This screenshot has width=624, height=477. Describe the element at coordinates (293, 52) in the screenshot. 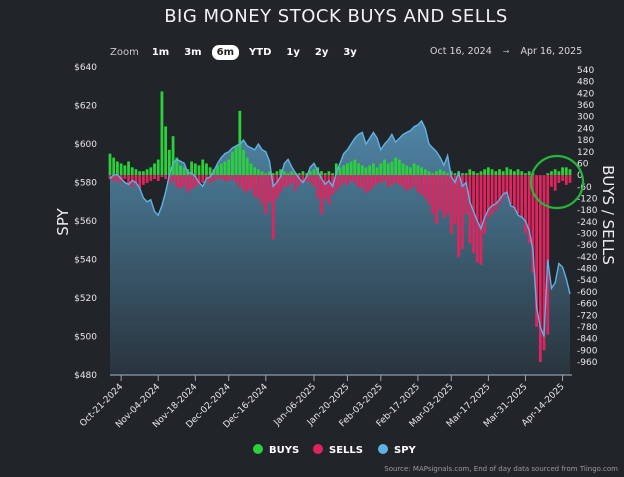

I see `zoom-1y-button: 1y` at that location.